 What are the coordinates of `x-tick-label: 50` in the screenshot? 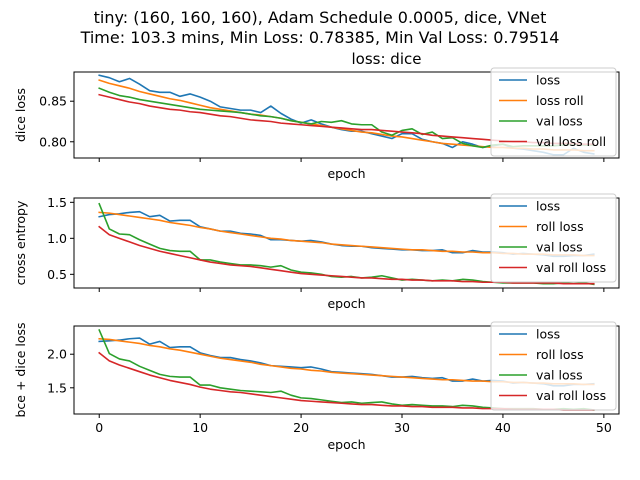 It's located at (604, 427).